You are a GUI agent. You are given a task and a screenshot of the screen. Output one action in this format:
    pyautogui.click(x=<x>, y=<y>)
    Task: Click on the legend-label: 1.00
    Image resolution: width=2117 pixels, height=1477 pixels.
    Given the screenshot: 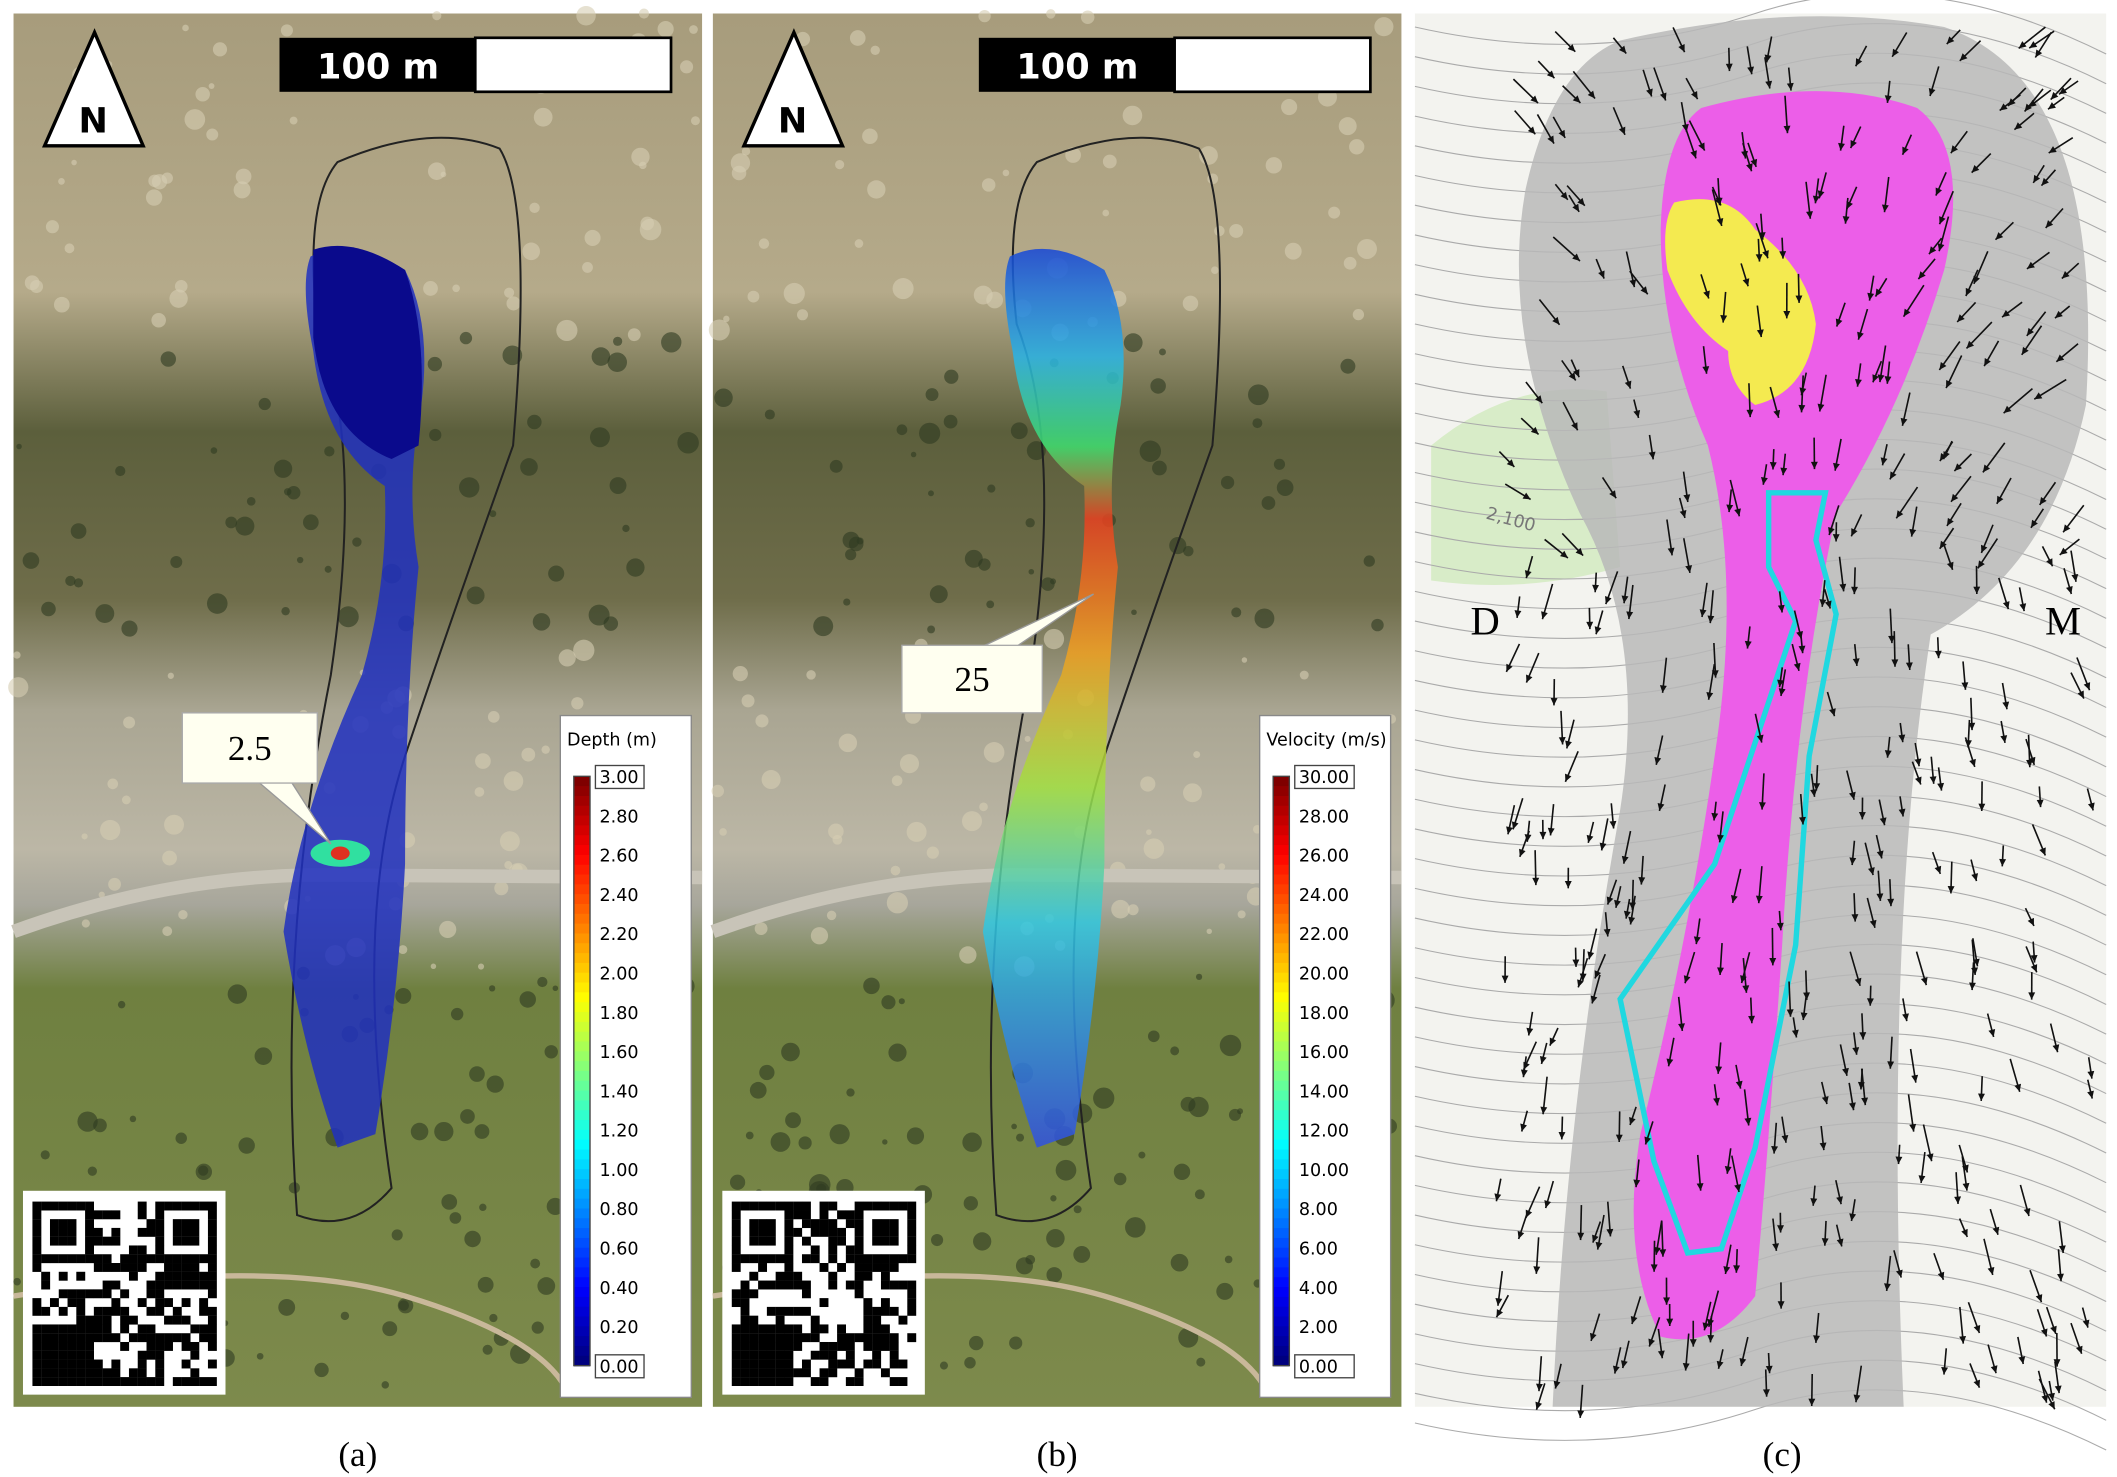 What is the action you would take?
    pyautogui.click(x=618, y=1171)
    